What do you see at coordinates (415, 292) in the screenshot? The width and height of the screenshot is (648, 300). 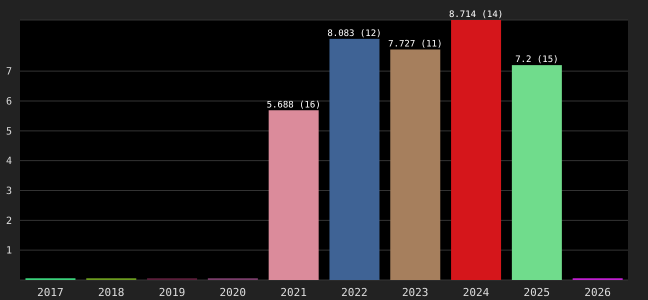 I see `x-tick-label: 2023` at bounding box center [415, 292].